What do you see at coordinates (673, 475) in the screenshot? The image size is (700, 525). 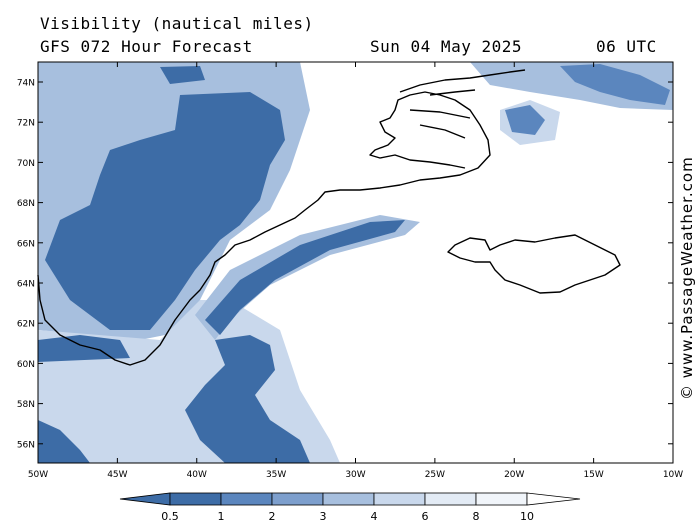 I see `lon-tick-label: 10W` at bounding box center [673, 475].